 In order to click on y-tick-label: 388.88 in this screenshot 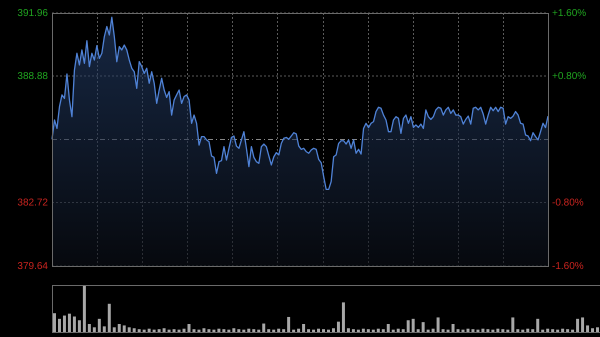, I will do `click(32, 76)`.